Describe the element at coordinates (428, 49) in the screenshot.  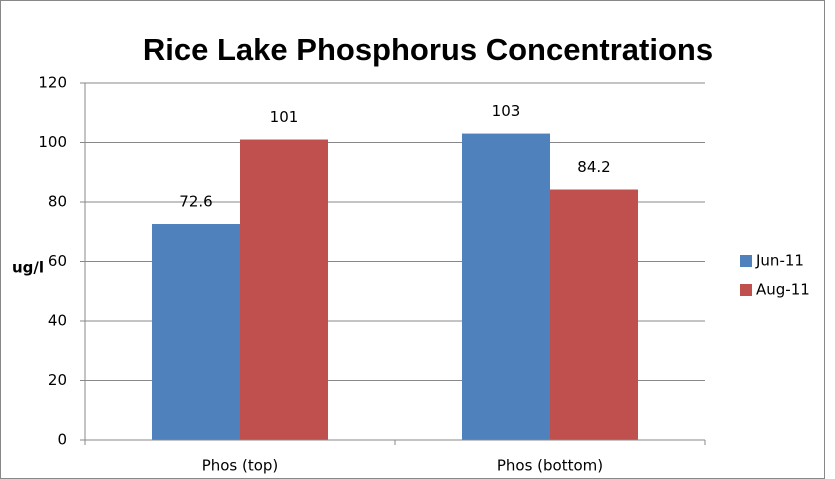
I see `chart-title: Rice Lake Phosphorus Concentrations` at that location.